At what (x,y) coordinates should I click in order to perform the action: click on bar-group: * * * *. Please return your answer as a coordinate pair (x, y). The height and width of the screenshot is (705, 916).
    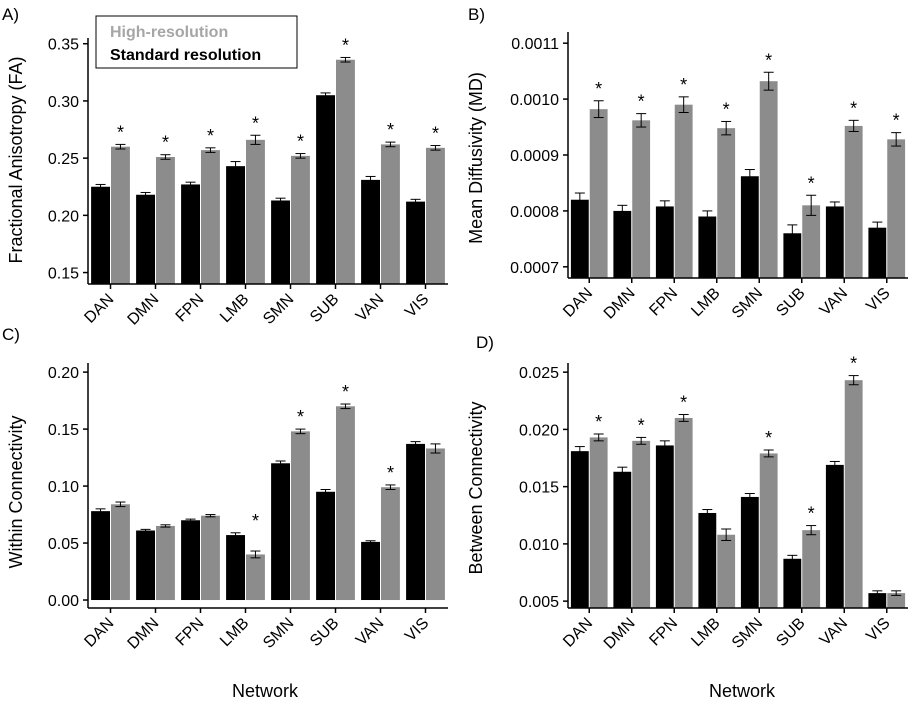
    Looking at the image, I should click on (268, 491).